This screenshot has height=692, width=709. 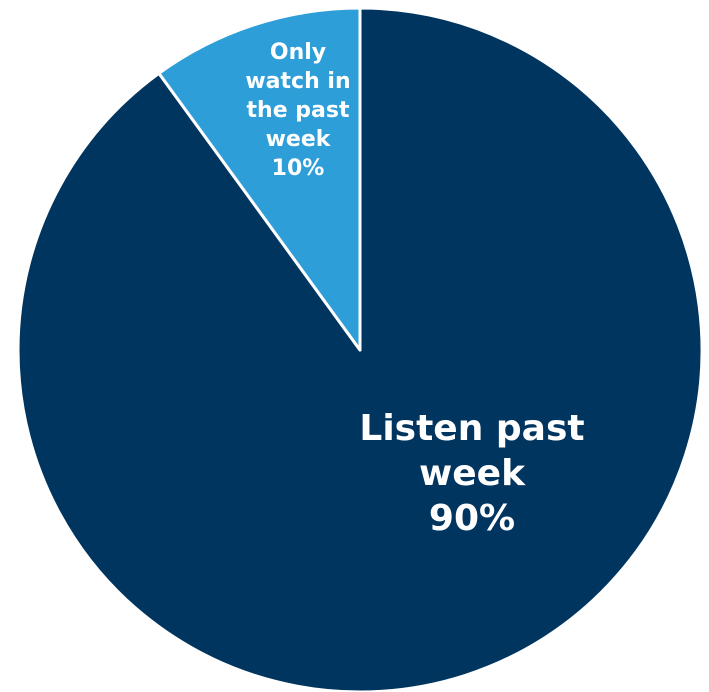 What do you see at coordinates (298, 168) in the screenshot?
I see `pie-slice-label-line: 10%` at bounding box center [298, 168].